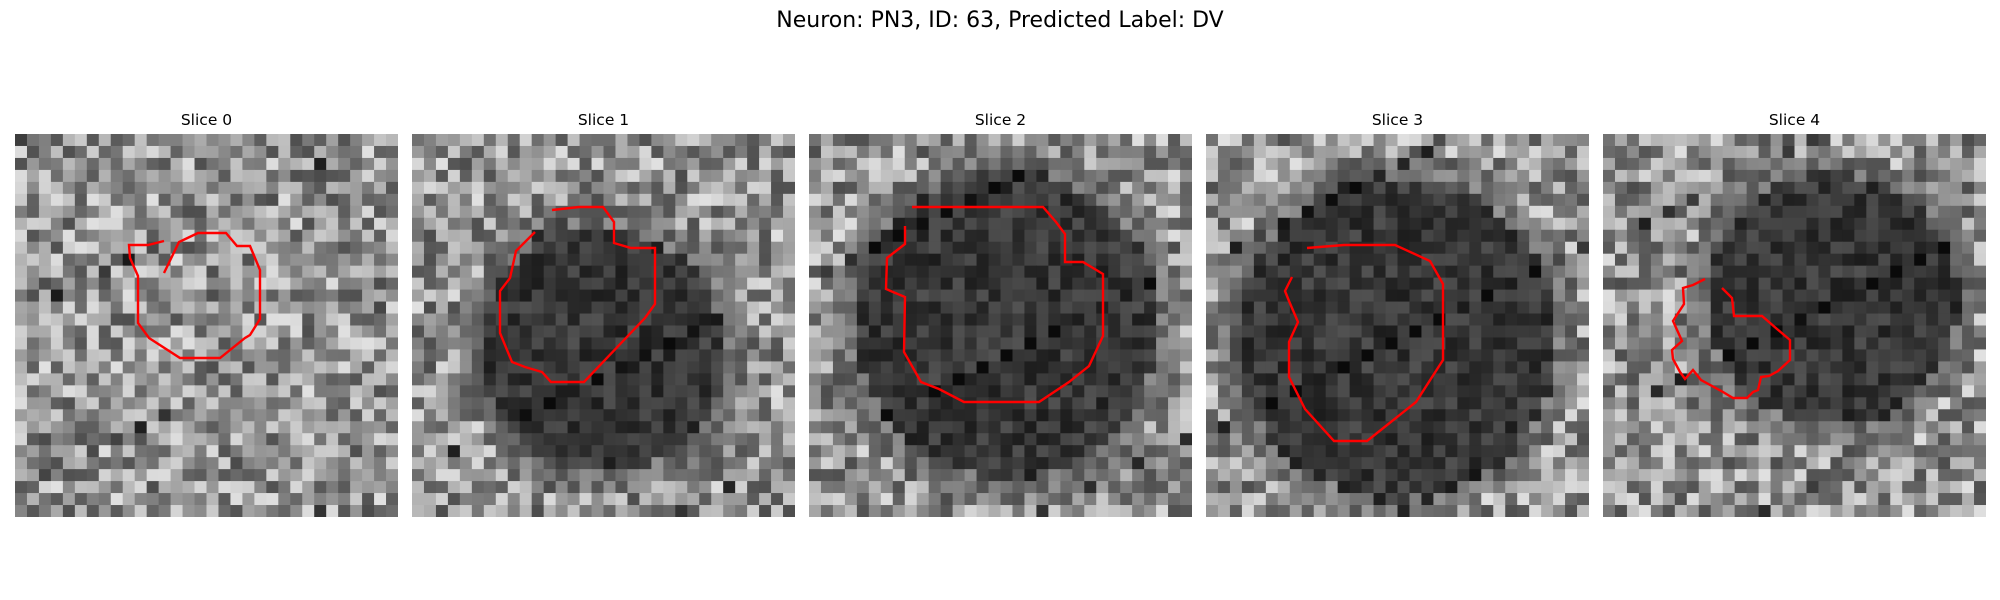 This screenshot has width=2000, height=600. What do you see at coordinates (1000, 20) in the screenshot?
I see `figure-title: Neuron: PN3, ID: 63, Predicted Label: DV` at bounding box center [1000, 20].